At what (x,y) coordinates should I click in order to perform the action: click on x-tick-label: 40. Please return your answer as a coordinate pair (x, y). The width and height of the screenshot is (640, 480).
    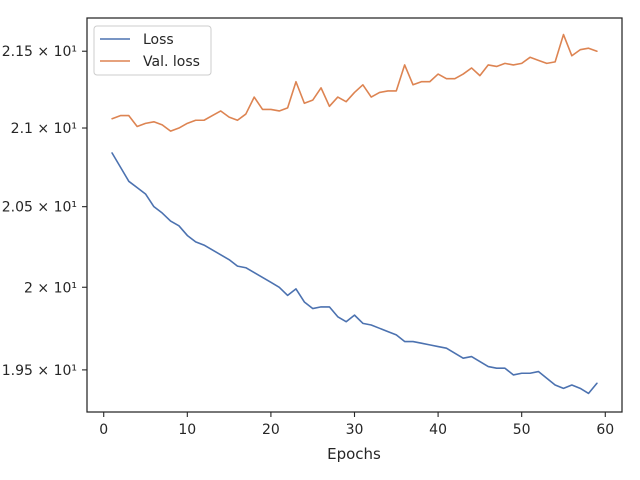
    Looking at the image, I should click on (438, 430).